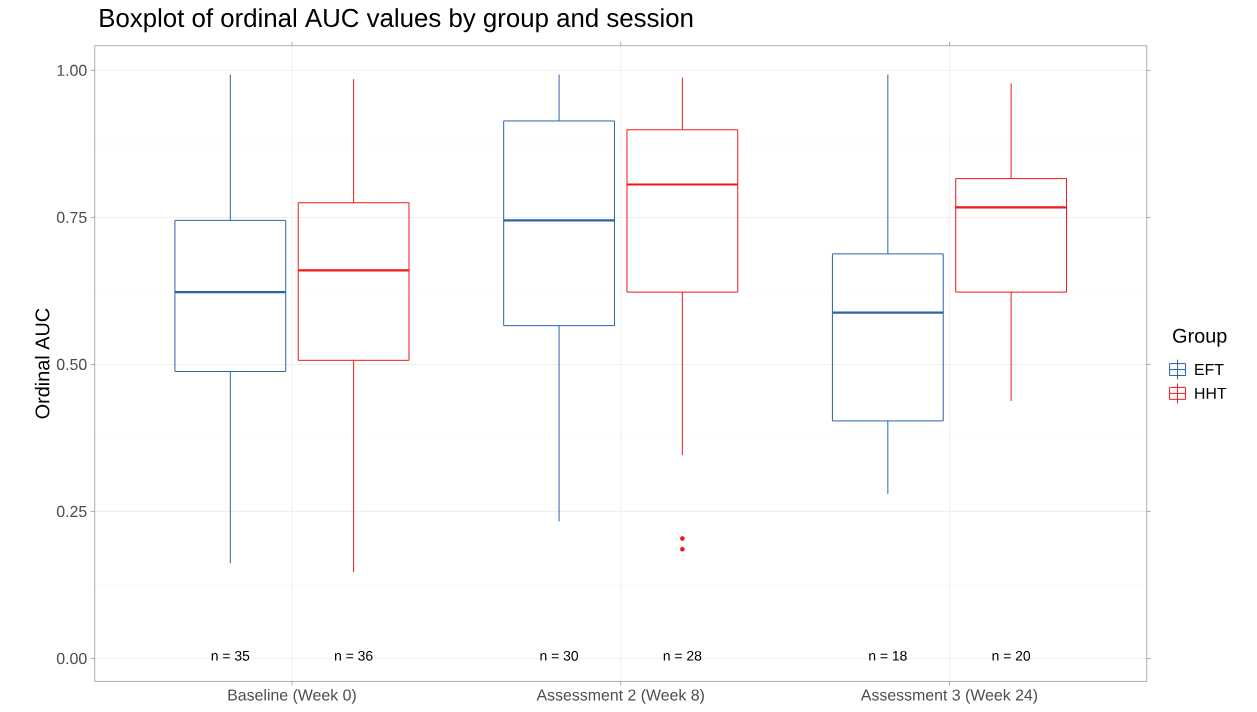  Describe the element at coordinates (620, 696) in the screenshot. I see `x-tick-label: Assessment 2 (Week 8)` at that location.